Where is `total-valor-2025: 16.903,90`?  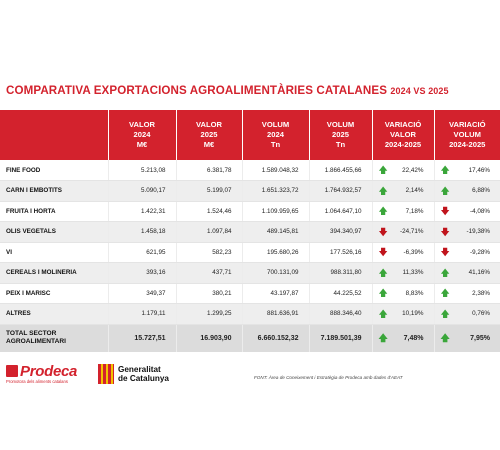 total-valor-2025: 16.903,90 is located at coordinates (208, 338).